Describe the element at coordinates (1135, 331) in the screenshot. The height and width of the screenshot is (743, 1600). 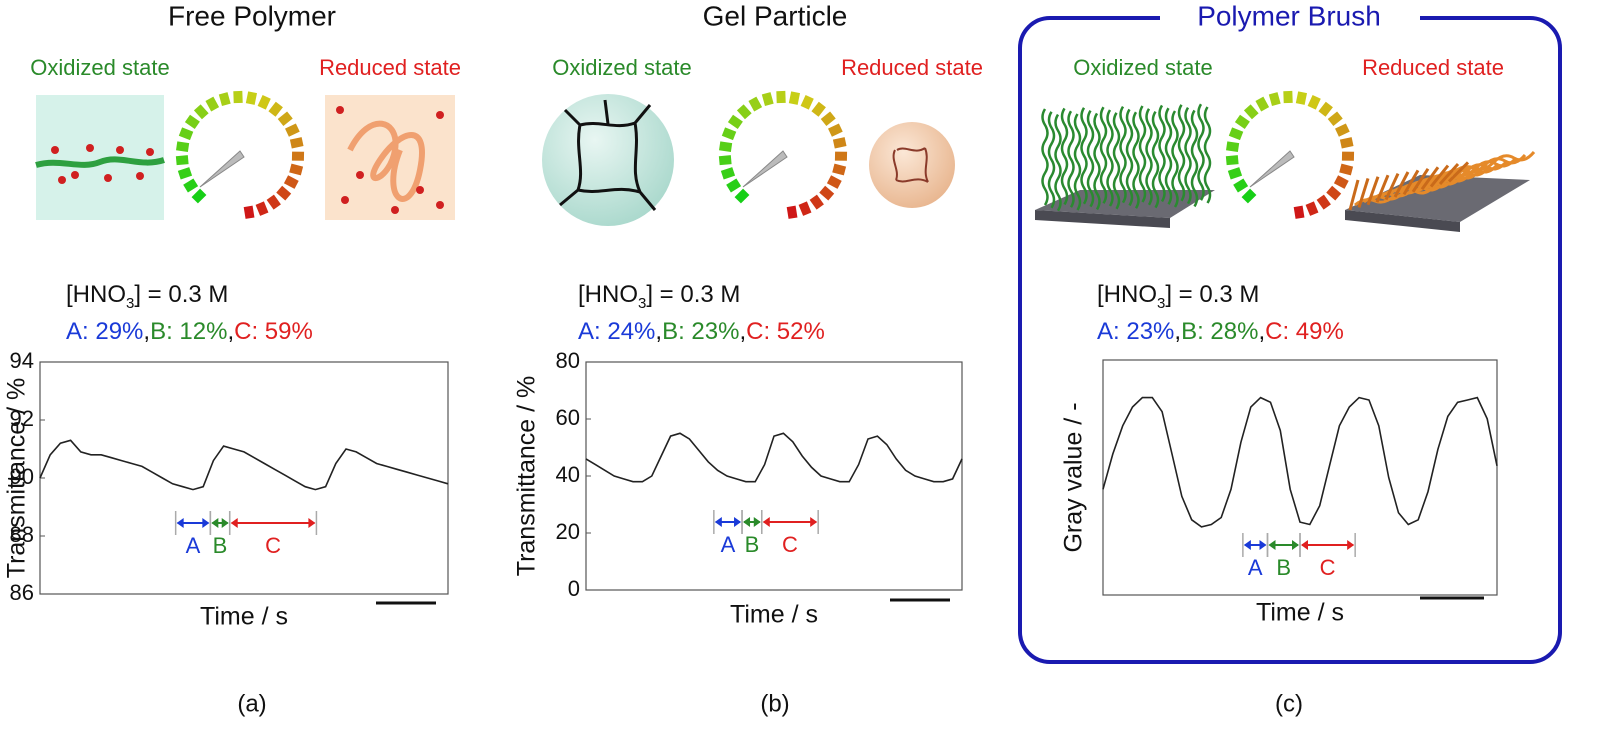
I see `ratio: A: 23%` at that location.